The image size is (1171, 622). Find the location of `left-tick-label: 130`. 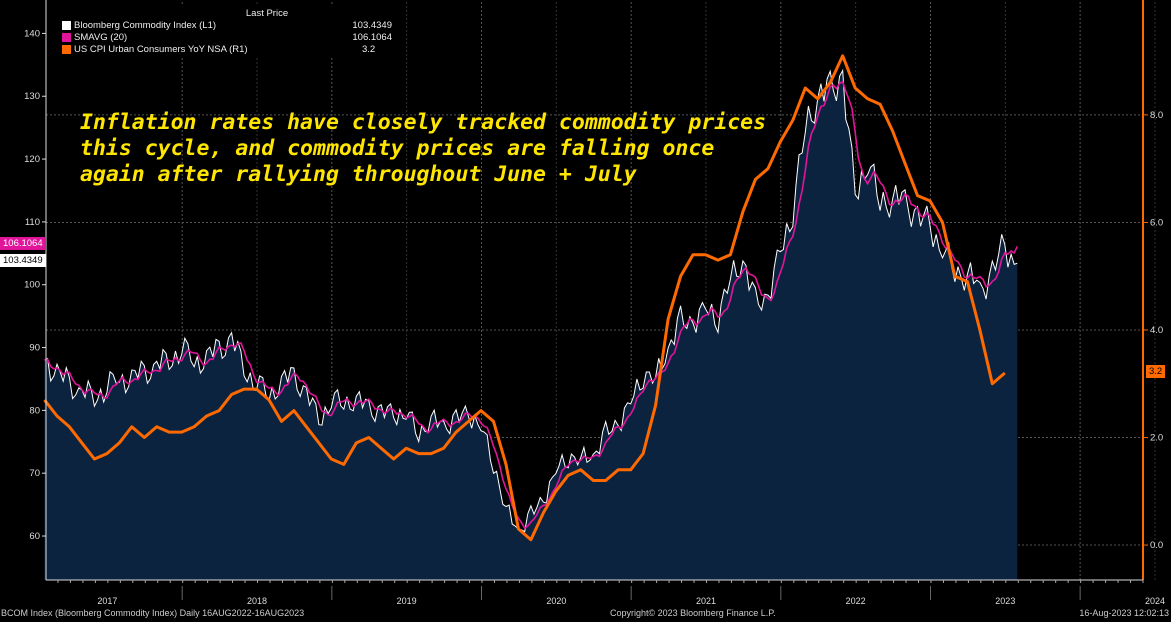

left-tick-label: 130 is located at coordinates (32, 96).